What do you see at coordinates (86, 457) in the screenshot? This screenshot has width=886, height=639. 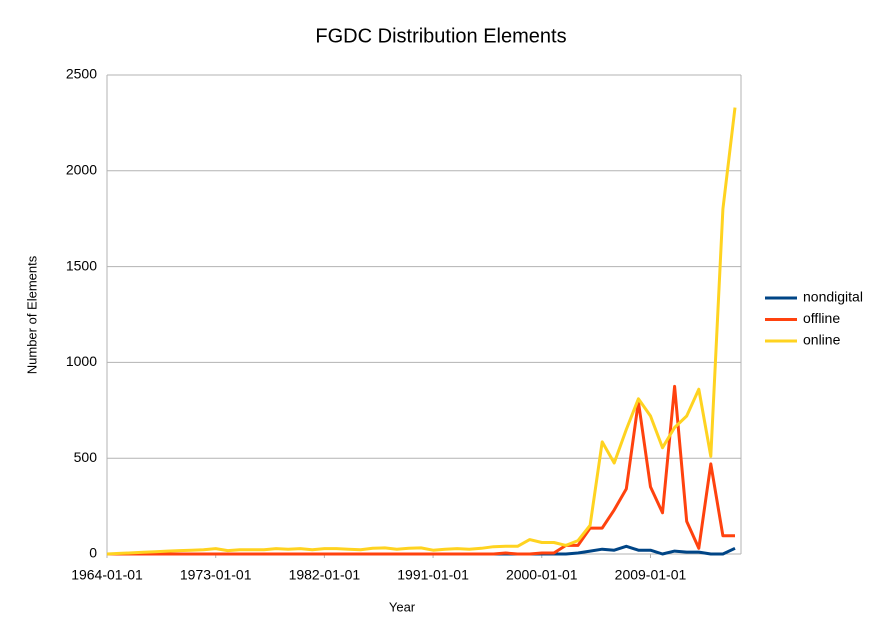 I see `y-tick-label: 500` at bounding box center [86, 457].